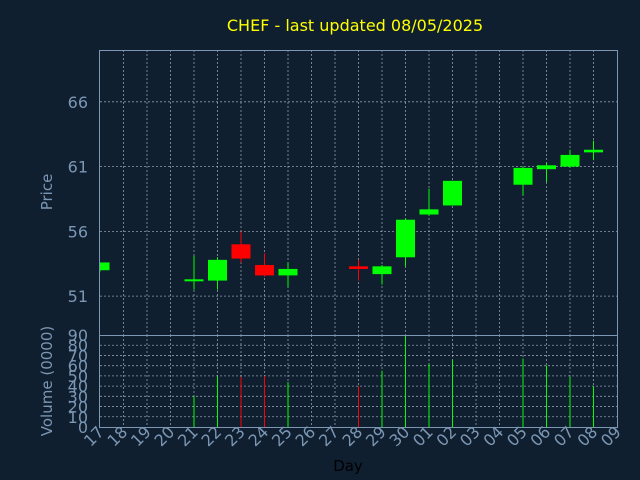 This screenshot has width=640, height=480. I want to click on volume-tick-label: 60, so click(78, 366).